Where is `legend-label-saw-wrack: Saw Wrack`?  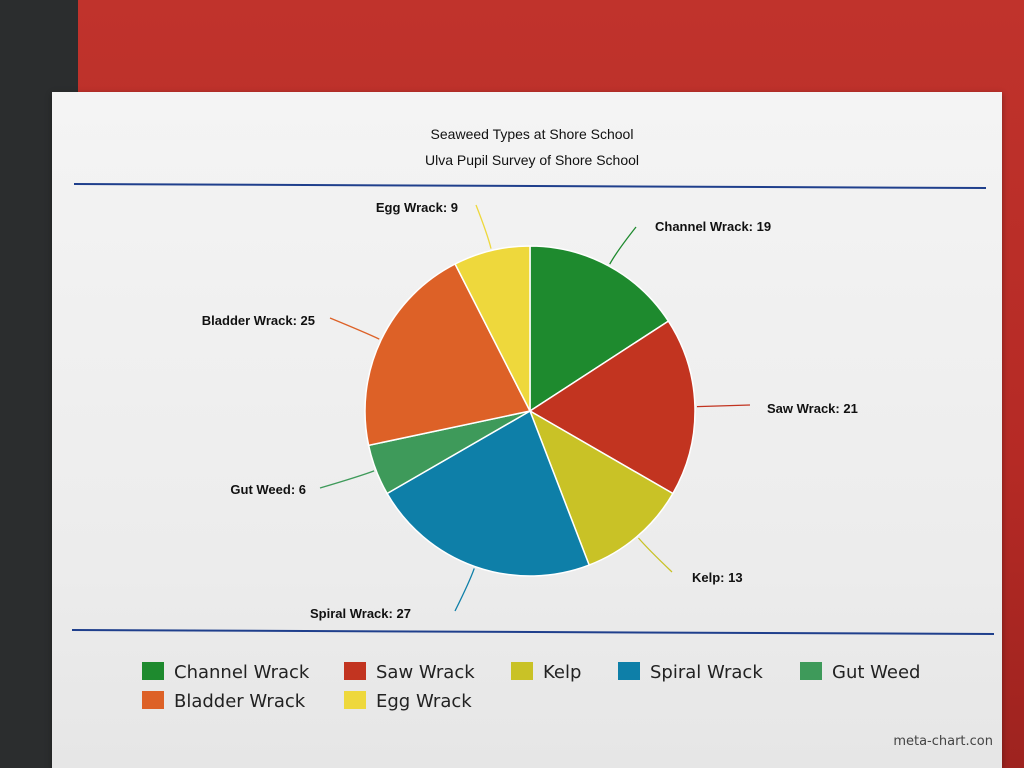
legend-label-saw-wrack: Saw Wrack is located at coordinates (425, 672).